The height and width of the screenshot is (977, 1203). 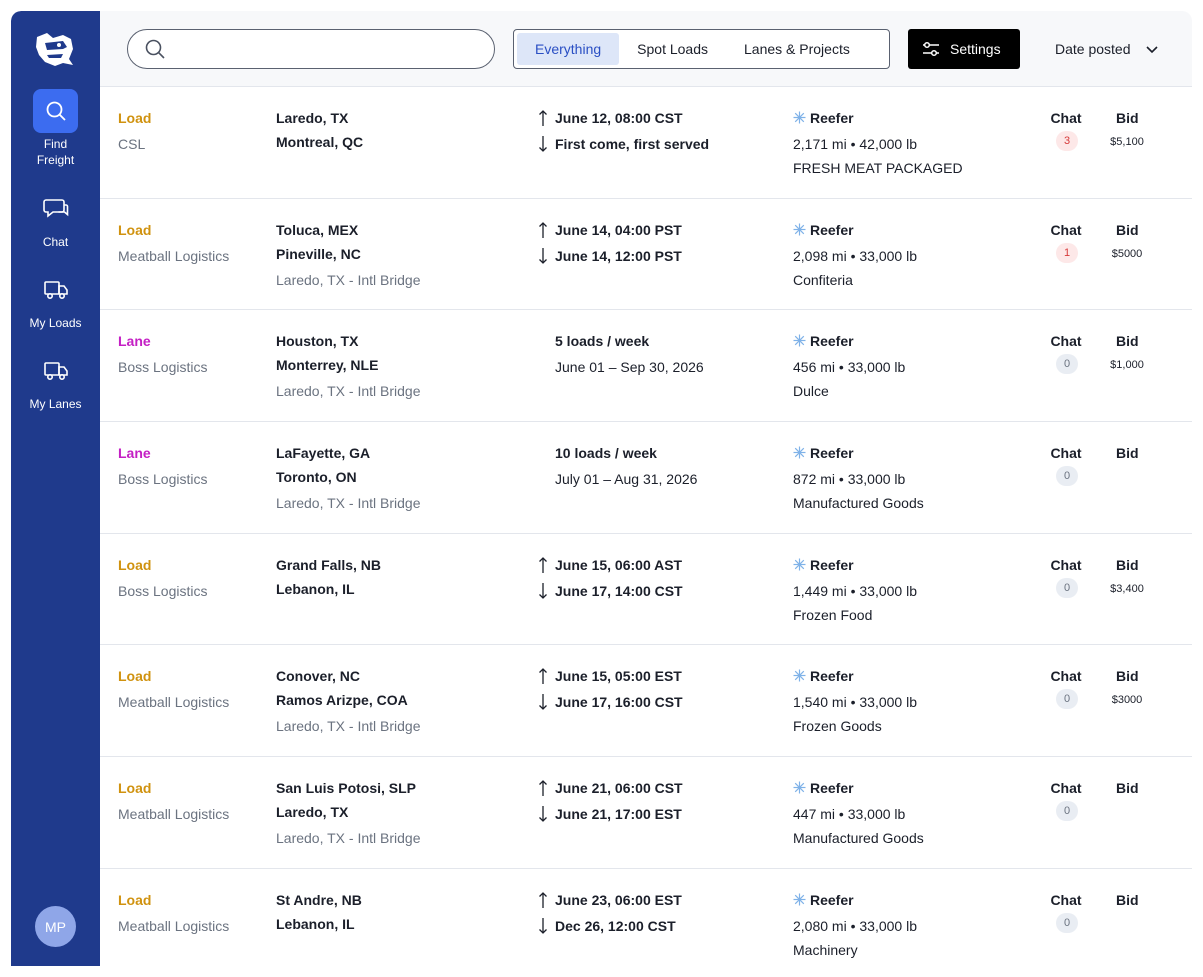 What do you see at coordinates (855, 590) in the screenshot?
I see `distance-weight: 1,449 mi • 33,000 lb` at bounding box center [855, 590].